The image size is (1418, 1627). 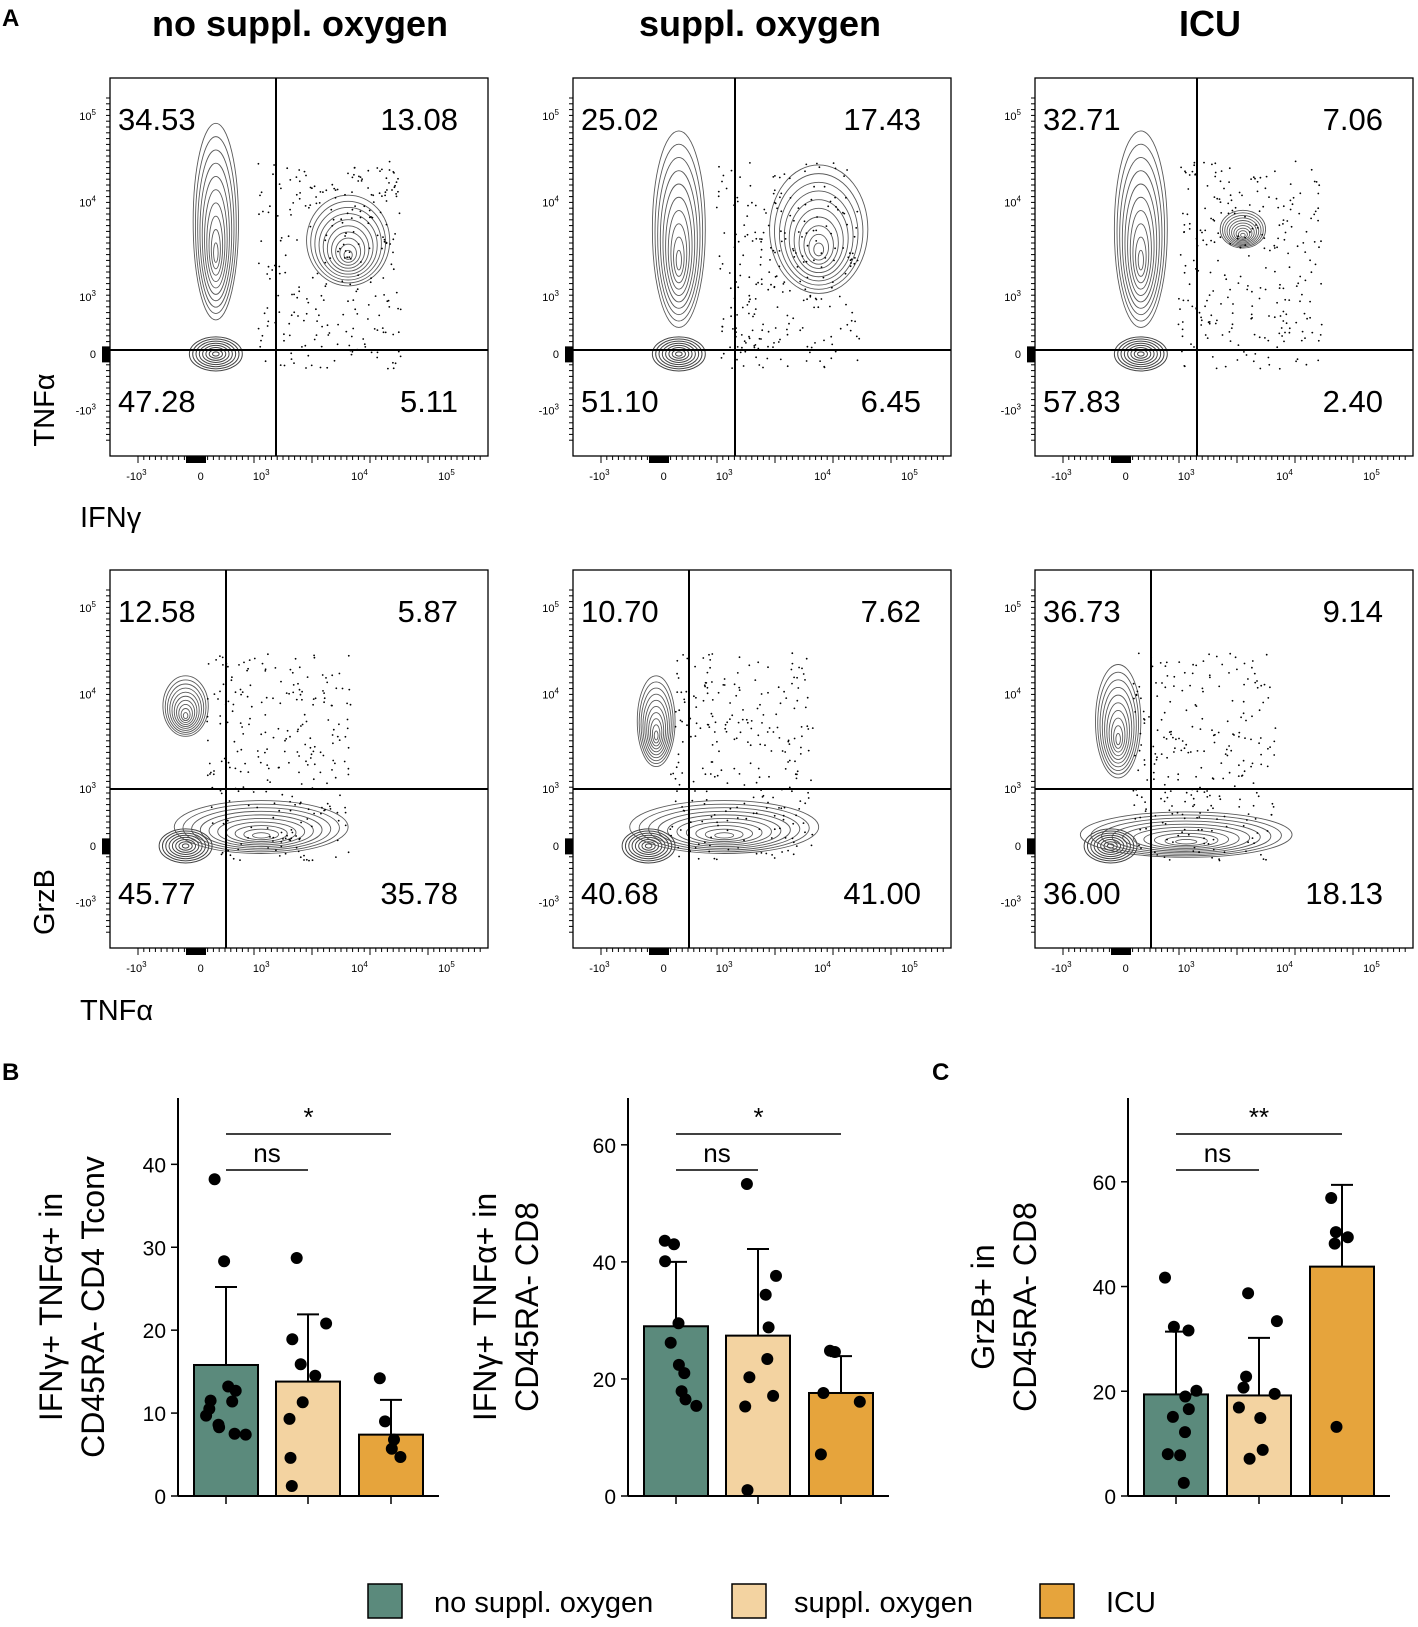 What do you see at coordinates (1224, 759) in the screenshot?
I see `flow-panel-frame` at bounding box center [1224, 759].